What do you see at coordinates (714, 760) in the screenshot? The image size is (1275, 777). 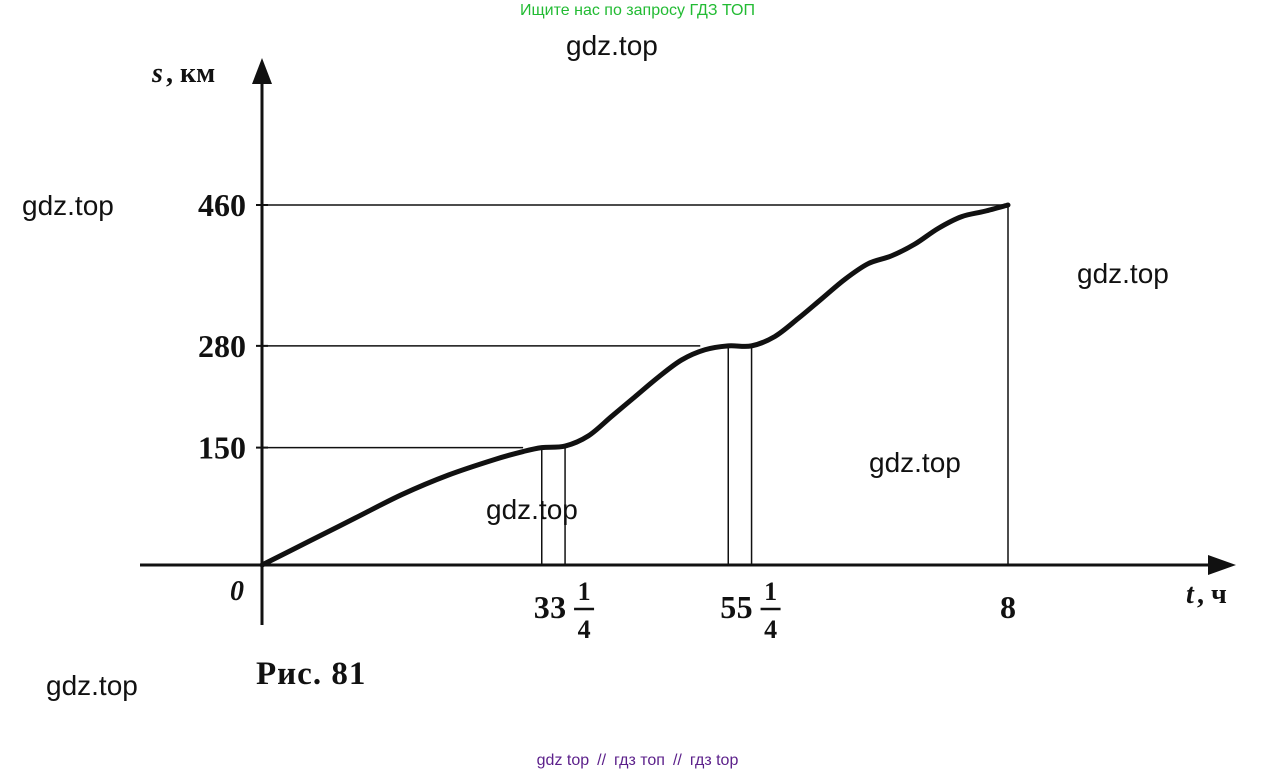 I see `footer-link: гдз top` at bounding box center [714, 760].